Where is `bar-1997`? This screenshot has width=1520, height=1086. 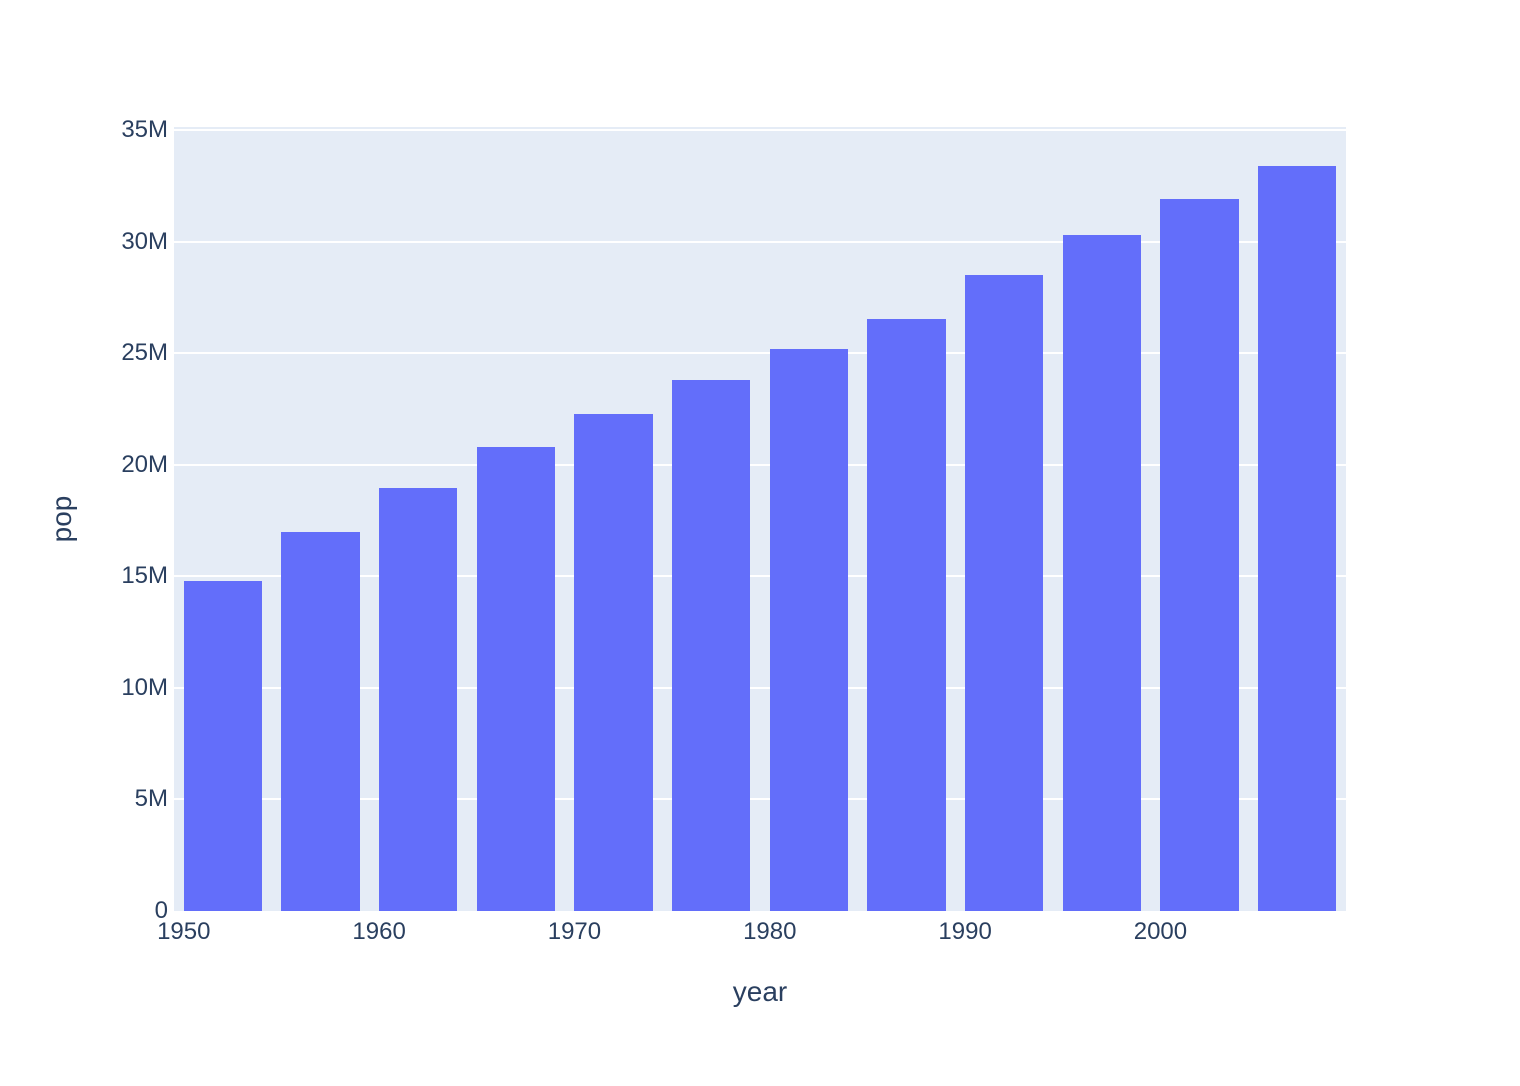
bar-1997 is located at coordinates (1101, 573).